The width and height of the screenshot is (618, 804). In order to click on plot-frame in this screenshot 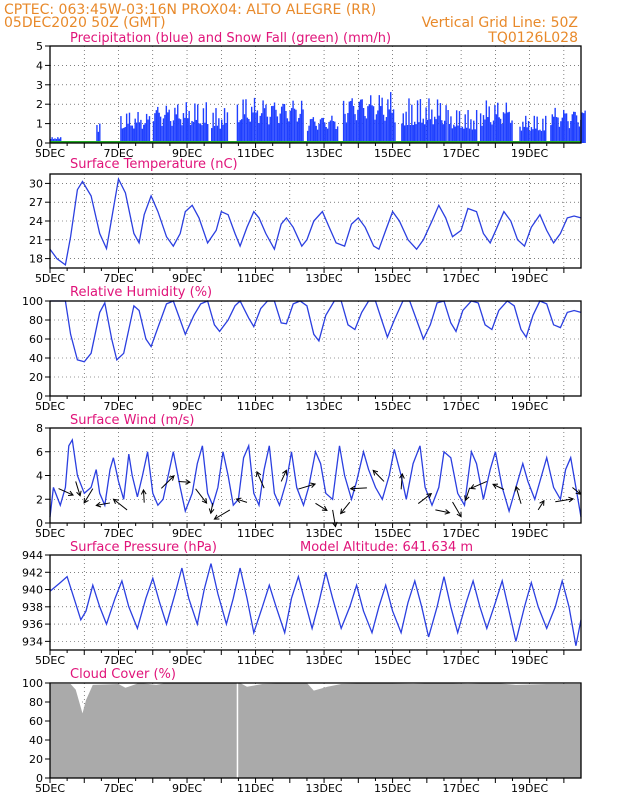, I will do `click(315, 94)`.